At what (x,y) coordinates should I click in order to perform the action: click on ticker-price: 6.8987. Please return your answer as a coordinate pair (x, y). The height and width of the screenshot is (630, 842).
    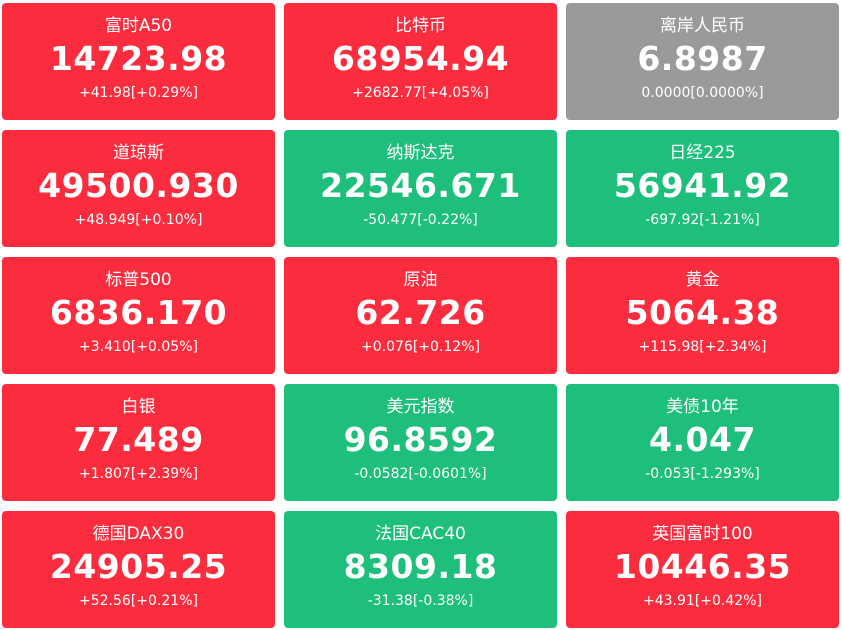
    Looking at the image, I should click on (702, 58).